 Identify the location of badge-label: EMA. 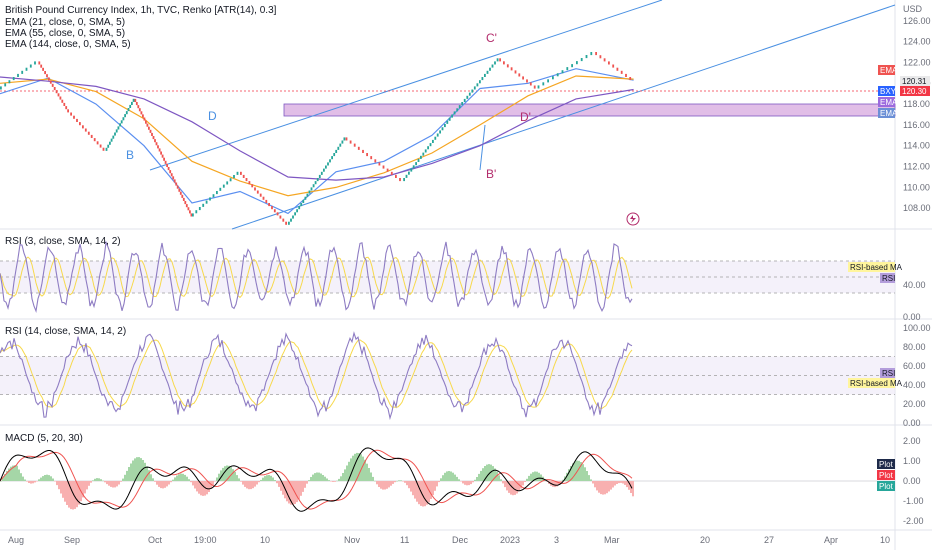
(889, 113).